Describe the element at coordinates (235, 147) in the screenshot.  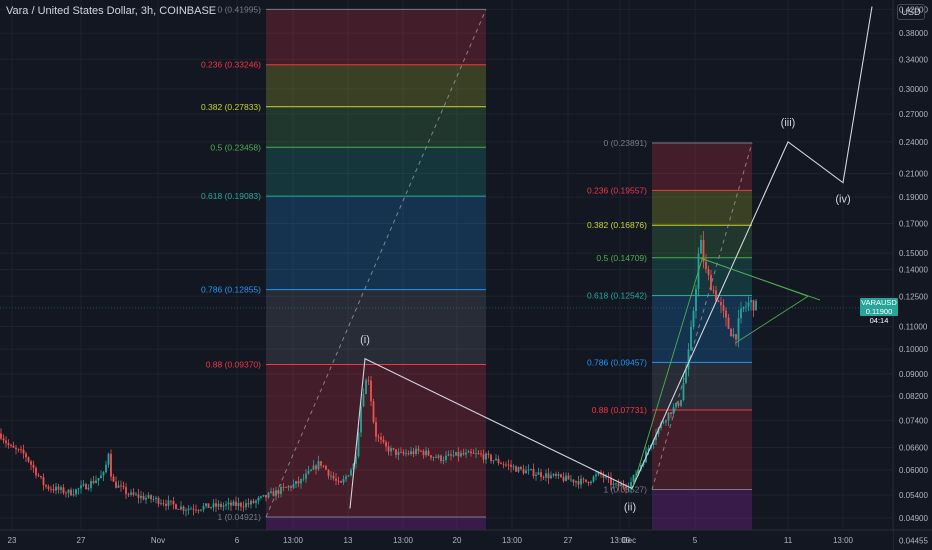
I see `fib-level-label: 0.5 (0.23458)` at that location.